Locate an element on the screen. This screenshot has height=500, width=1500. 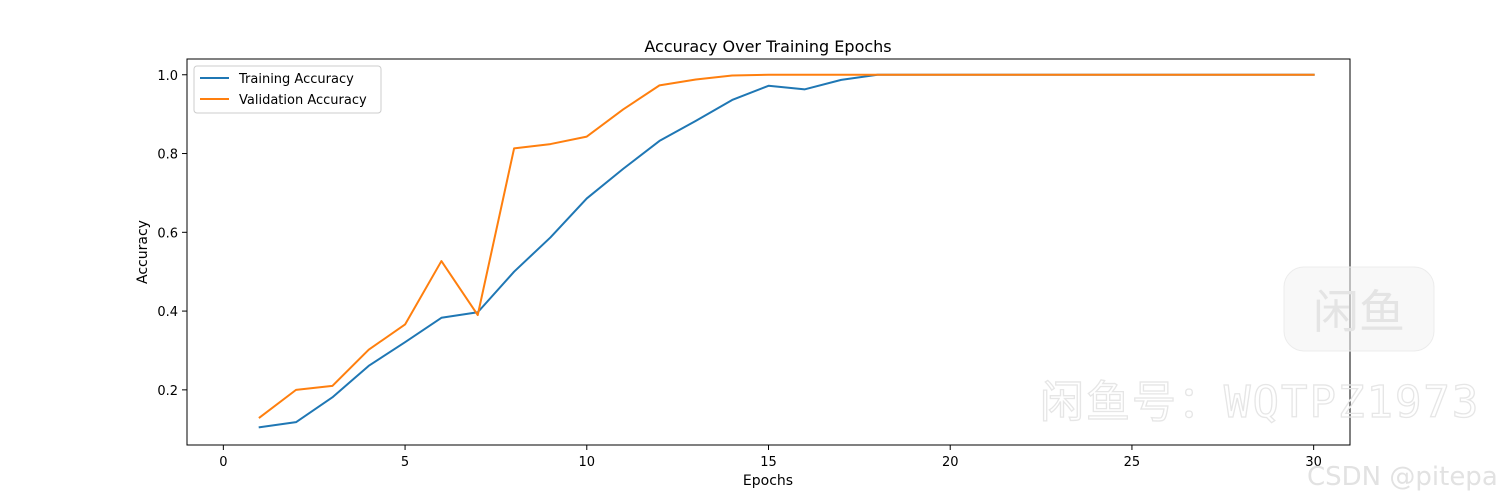
x-tick-label: 0 is located at coordinates (223, 462).